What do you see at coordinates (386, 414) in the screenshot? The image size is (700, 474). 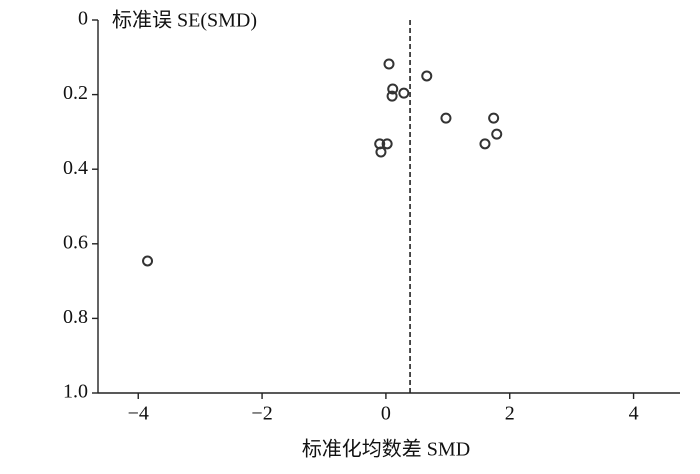 I see `x-tick-label: 0` at bounding box center [386, 414].